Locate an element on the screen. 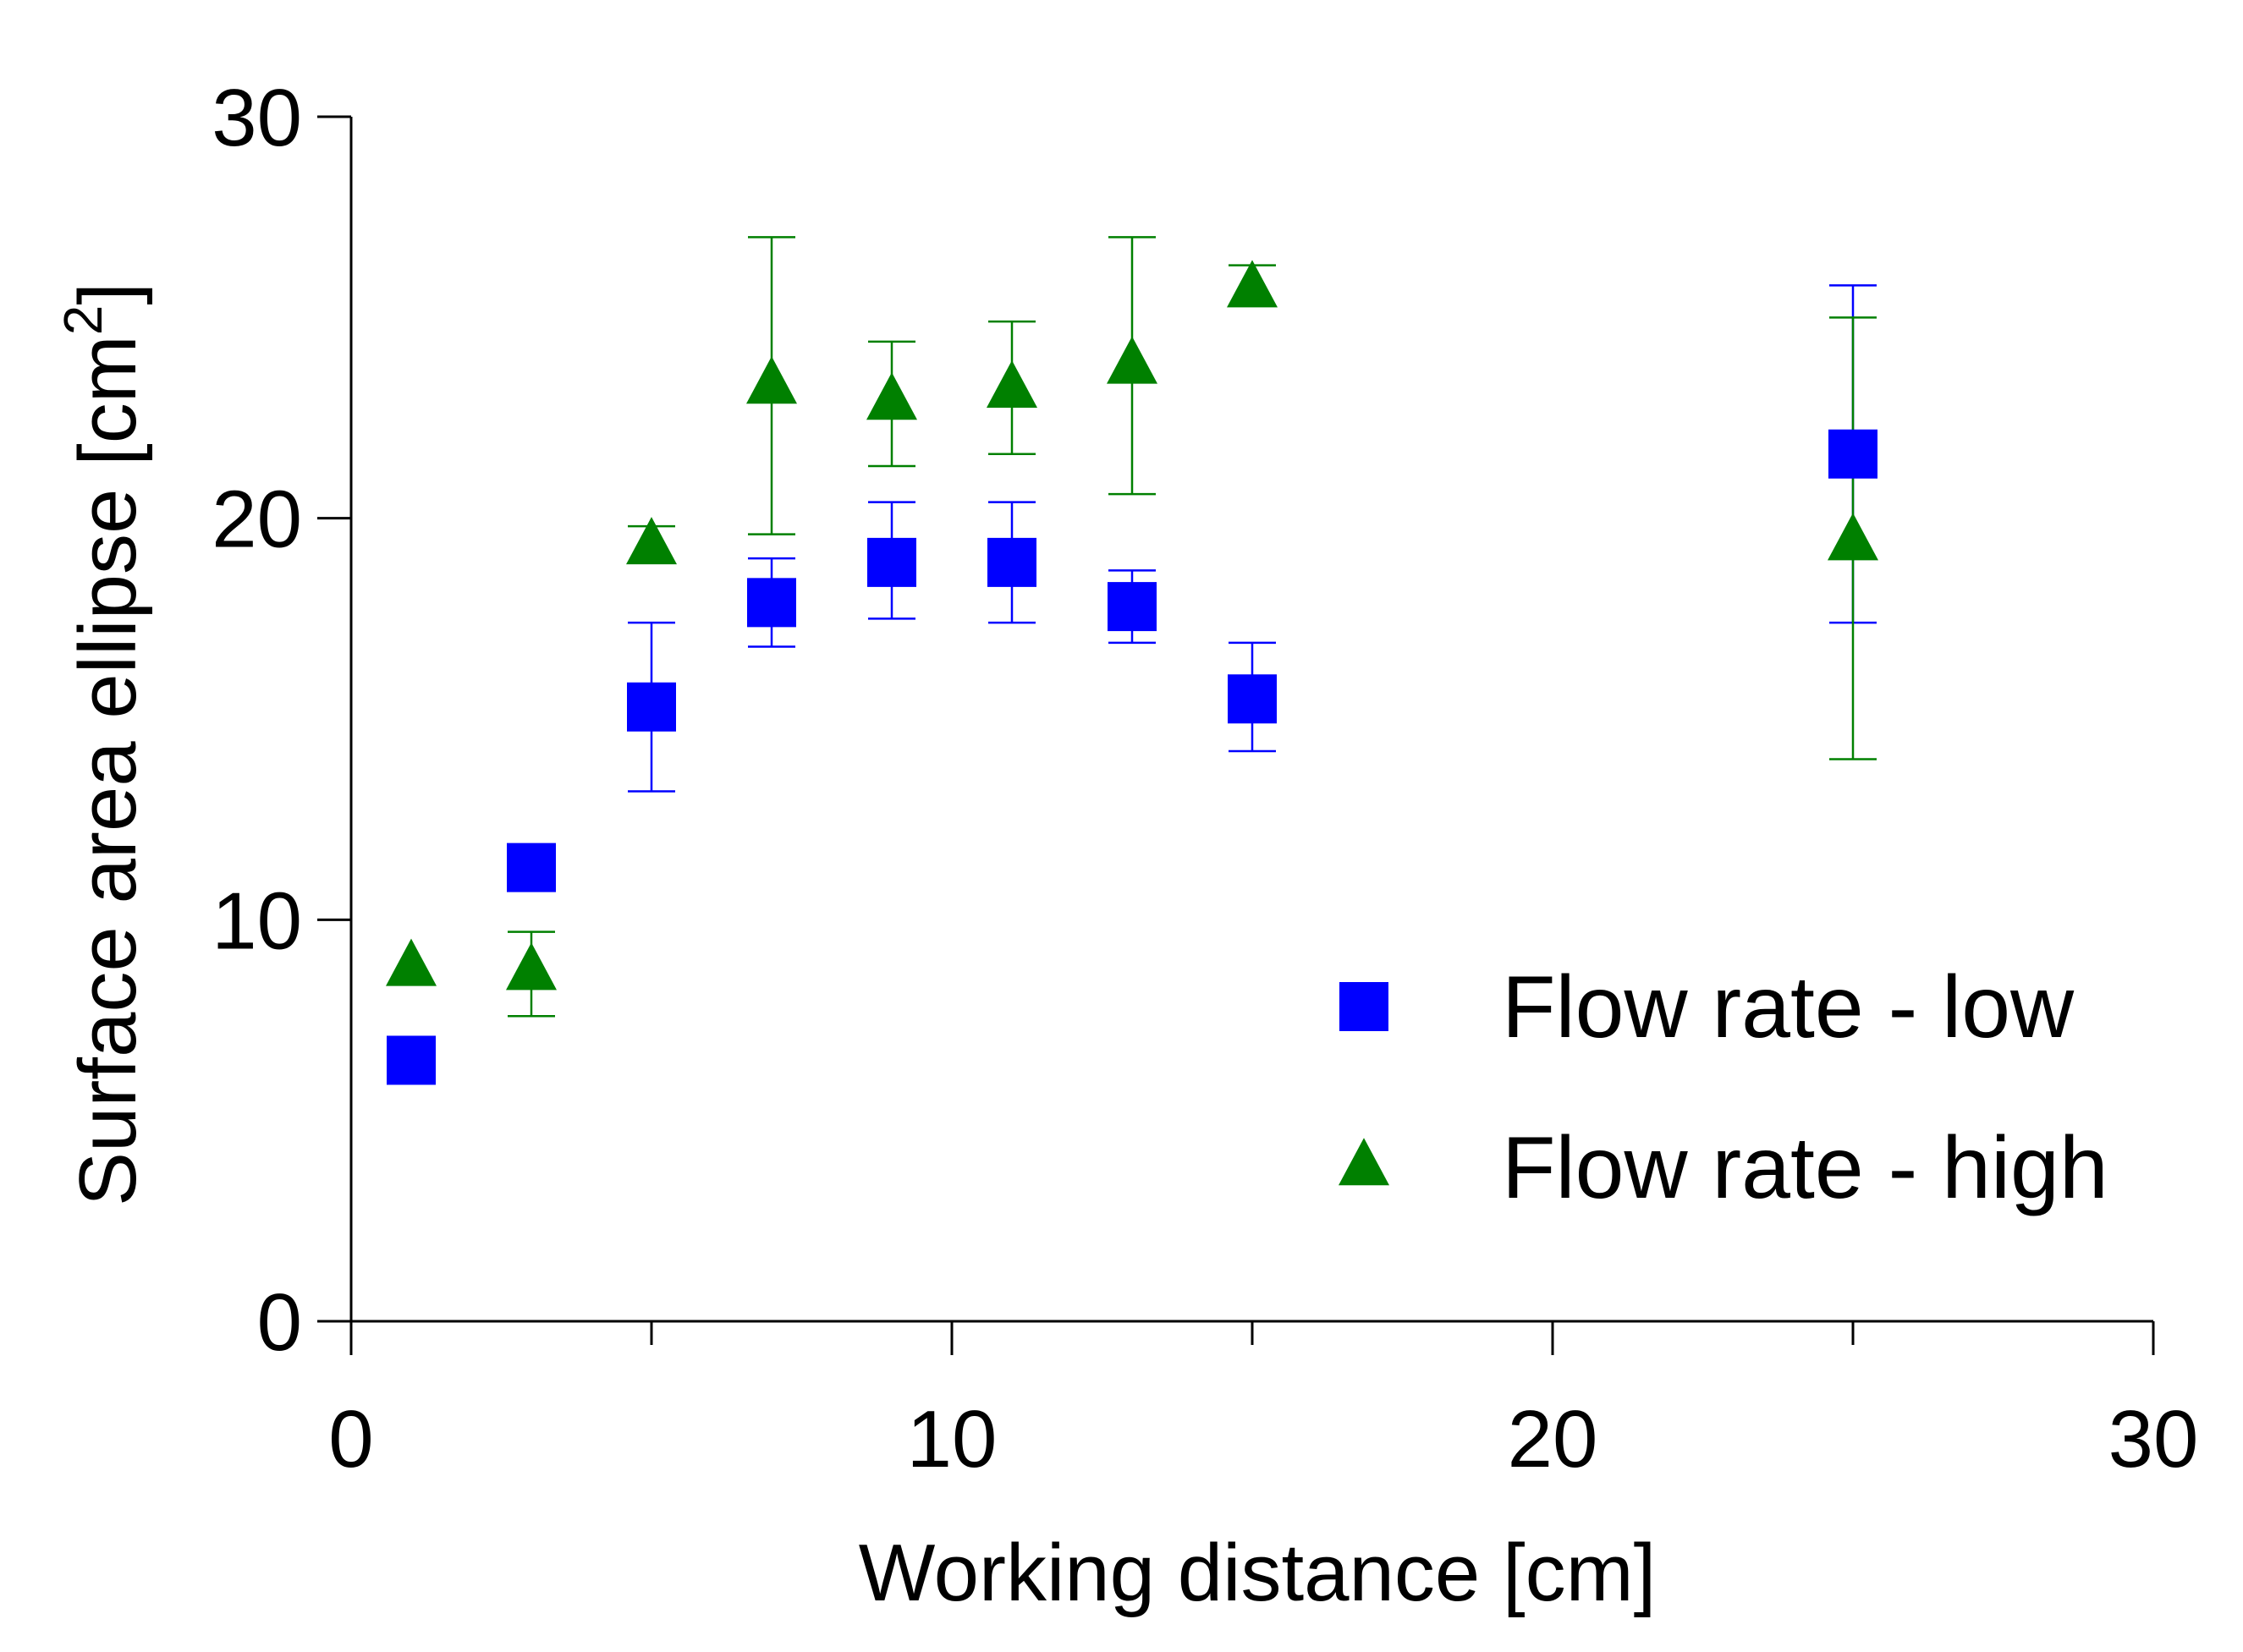 The height and width of the screenshot is (1652, 2243). y-tick-label: 10 is located at coordinates (257, 920).